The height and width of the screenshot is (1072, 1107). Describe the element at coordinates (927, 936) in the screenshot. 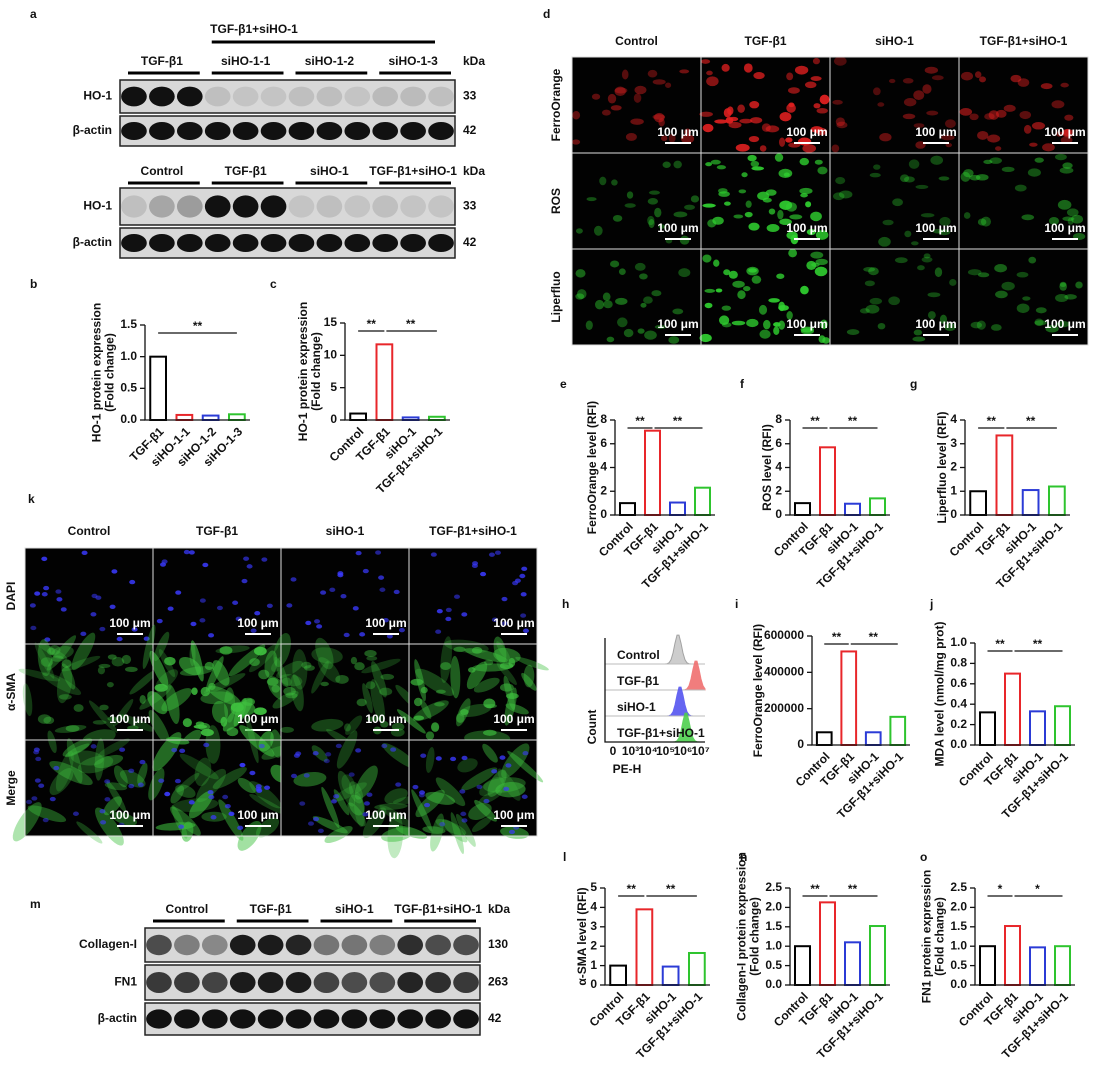

I see `y-axis-label: FN1 protein expression` at that location.